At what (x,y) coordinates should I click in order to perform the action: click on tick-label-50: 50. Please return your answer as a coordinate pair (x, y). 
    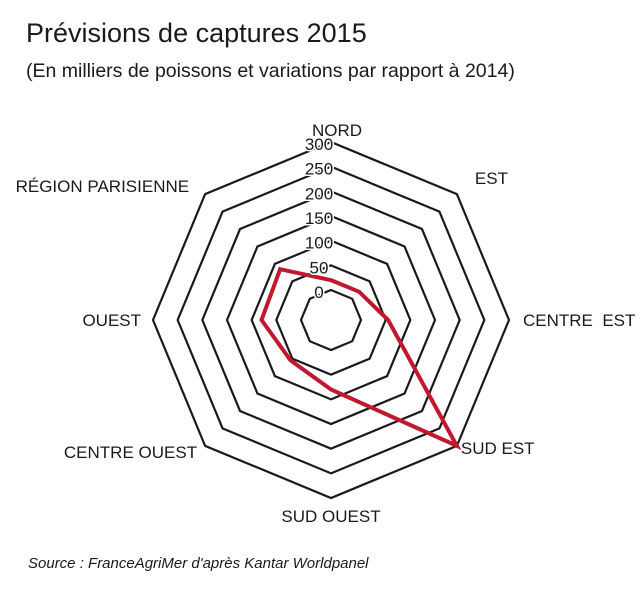
    Looking at the image, I should click on (319, 267).